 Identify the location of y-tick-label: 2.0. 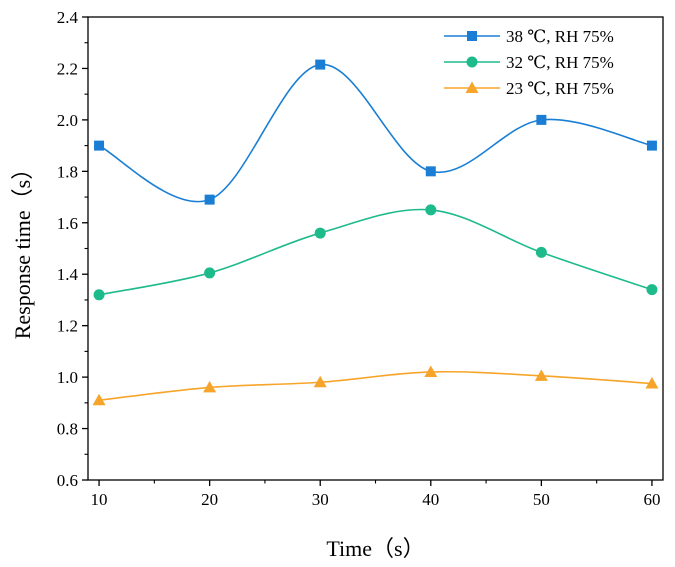
(67, 120).